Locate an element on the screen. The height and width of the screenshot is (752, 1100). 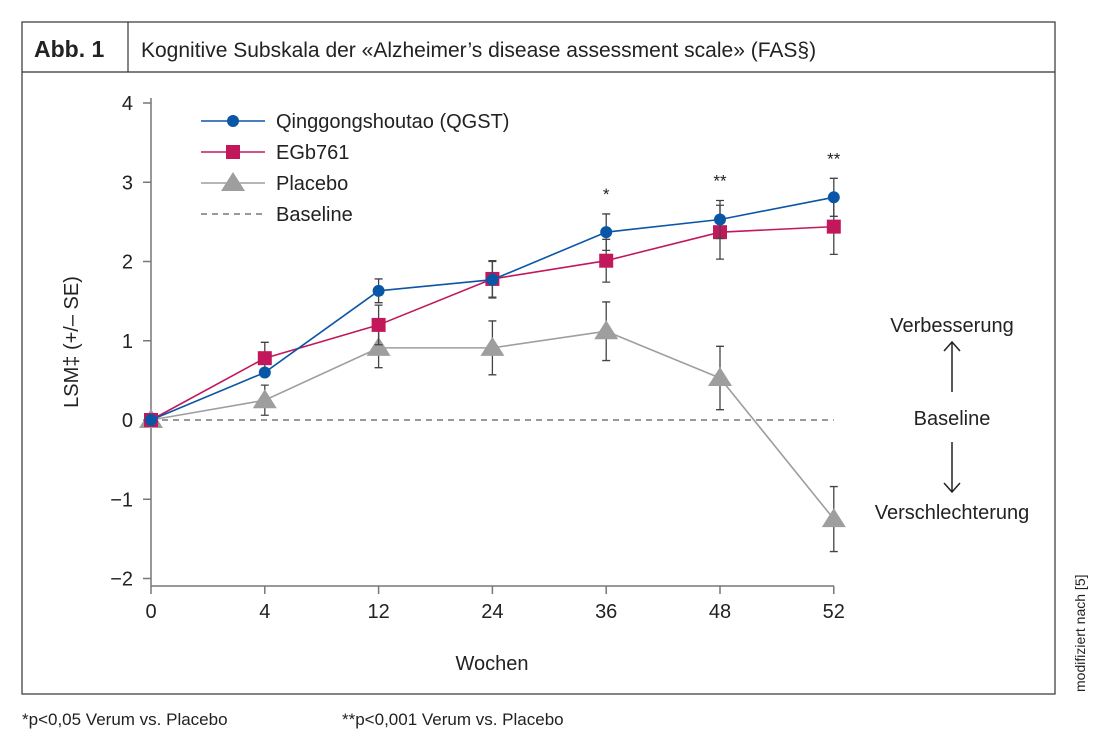
side-note: modifiziert nach [5] is located at coordinates (1080, 634).